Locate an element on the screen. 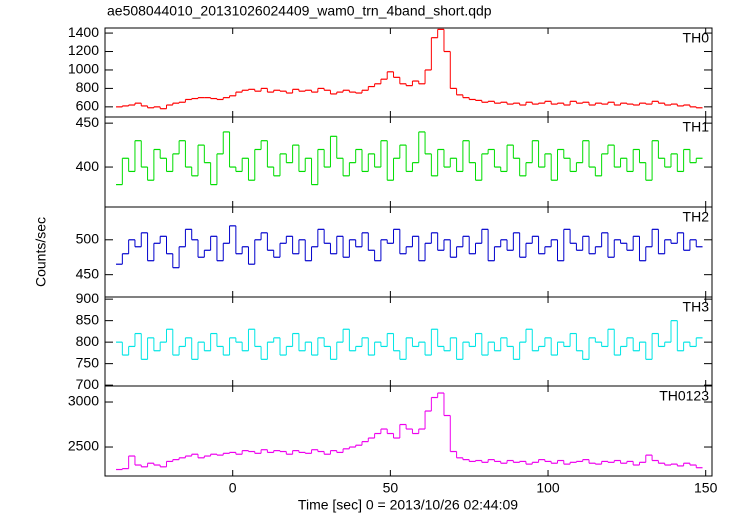 The image size is (731, 516). y-tick-label: 700 is located at coordinates (88, 384).